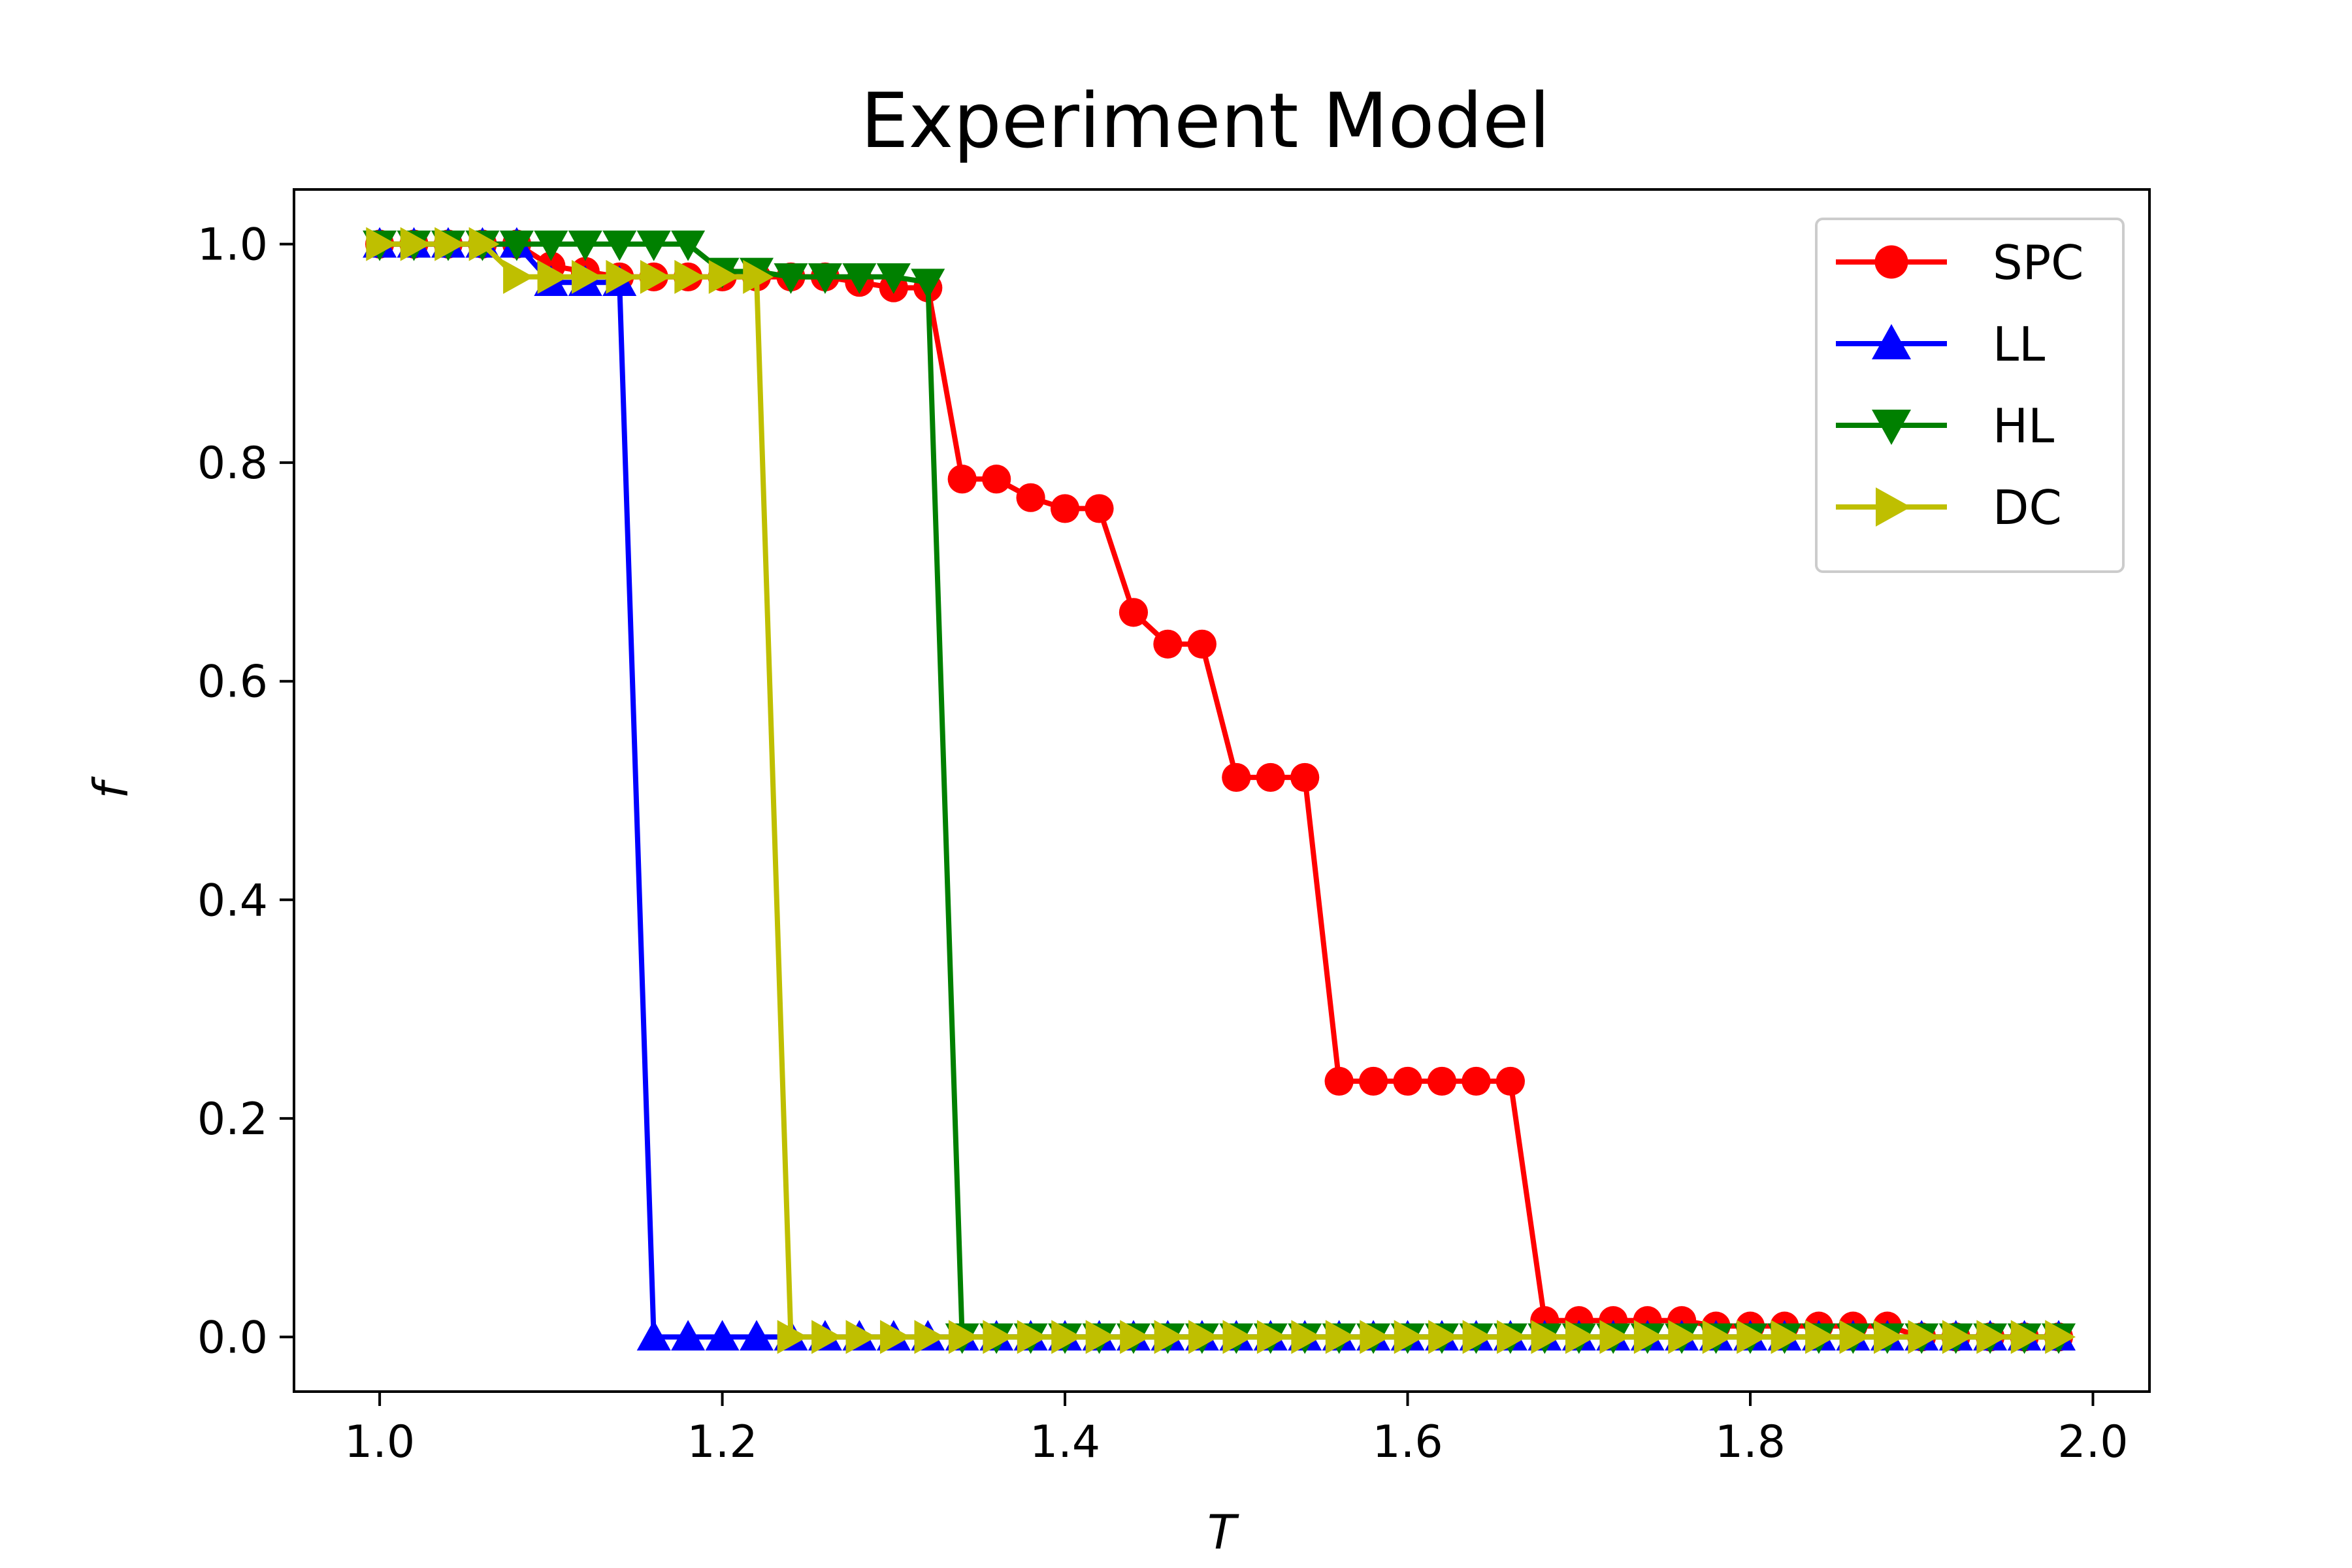 The height and width of the screenshot is (1568, 2352). Describe the element at coordinates (2019, 344) in the screenshot. I see `legend-label: LL` at that location.